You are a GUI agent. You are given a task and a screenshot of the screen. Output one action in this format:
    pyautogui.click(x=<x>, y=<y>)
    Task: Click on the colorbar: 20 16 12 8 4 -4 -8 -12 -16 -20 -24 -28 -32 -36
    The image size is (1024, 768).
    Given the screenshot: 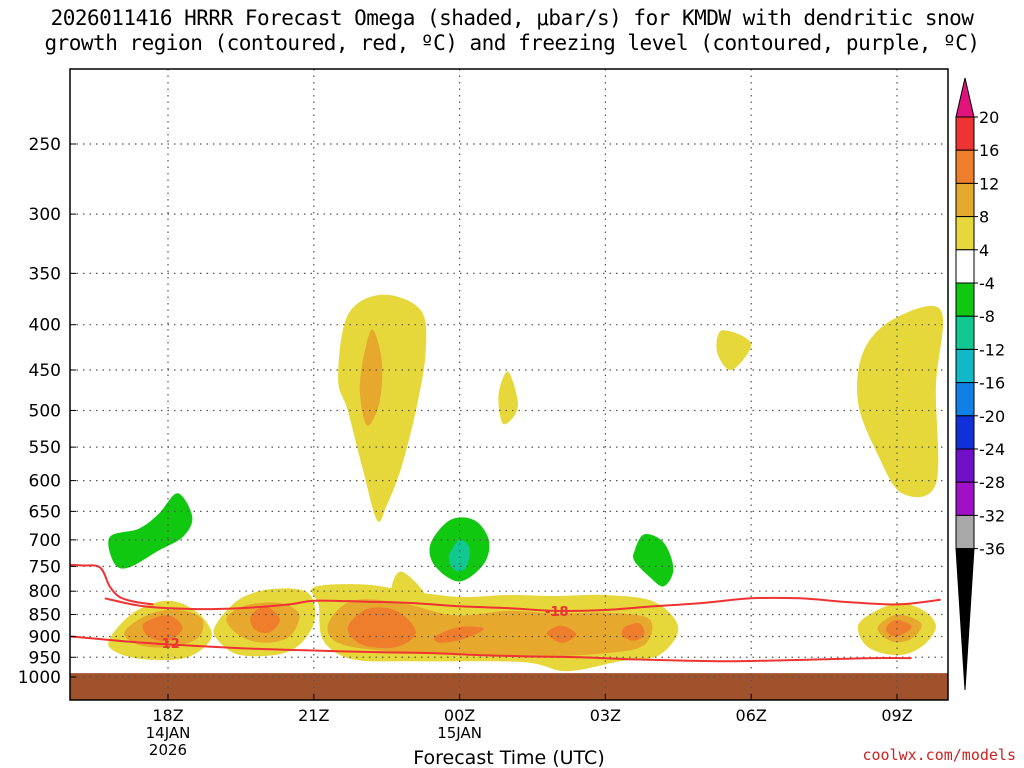 What is the action you would take?
    pyautogui.click(x=980, y=384)
    